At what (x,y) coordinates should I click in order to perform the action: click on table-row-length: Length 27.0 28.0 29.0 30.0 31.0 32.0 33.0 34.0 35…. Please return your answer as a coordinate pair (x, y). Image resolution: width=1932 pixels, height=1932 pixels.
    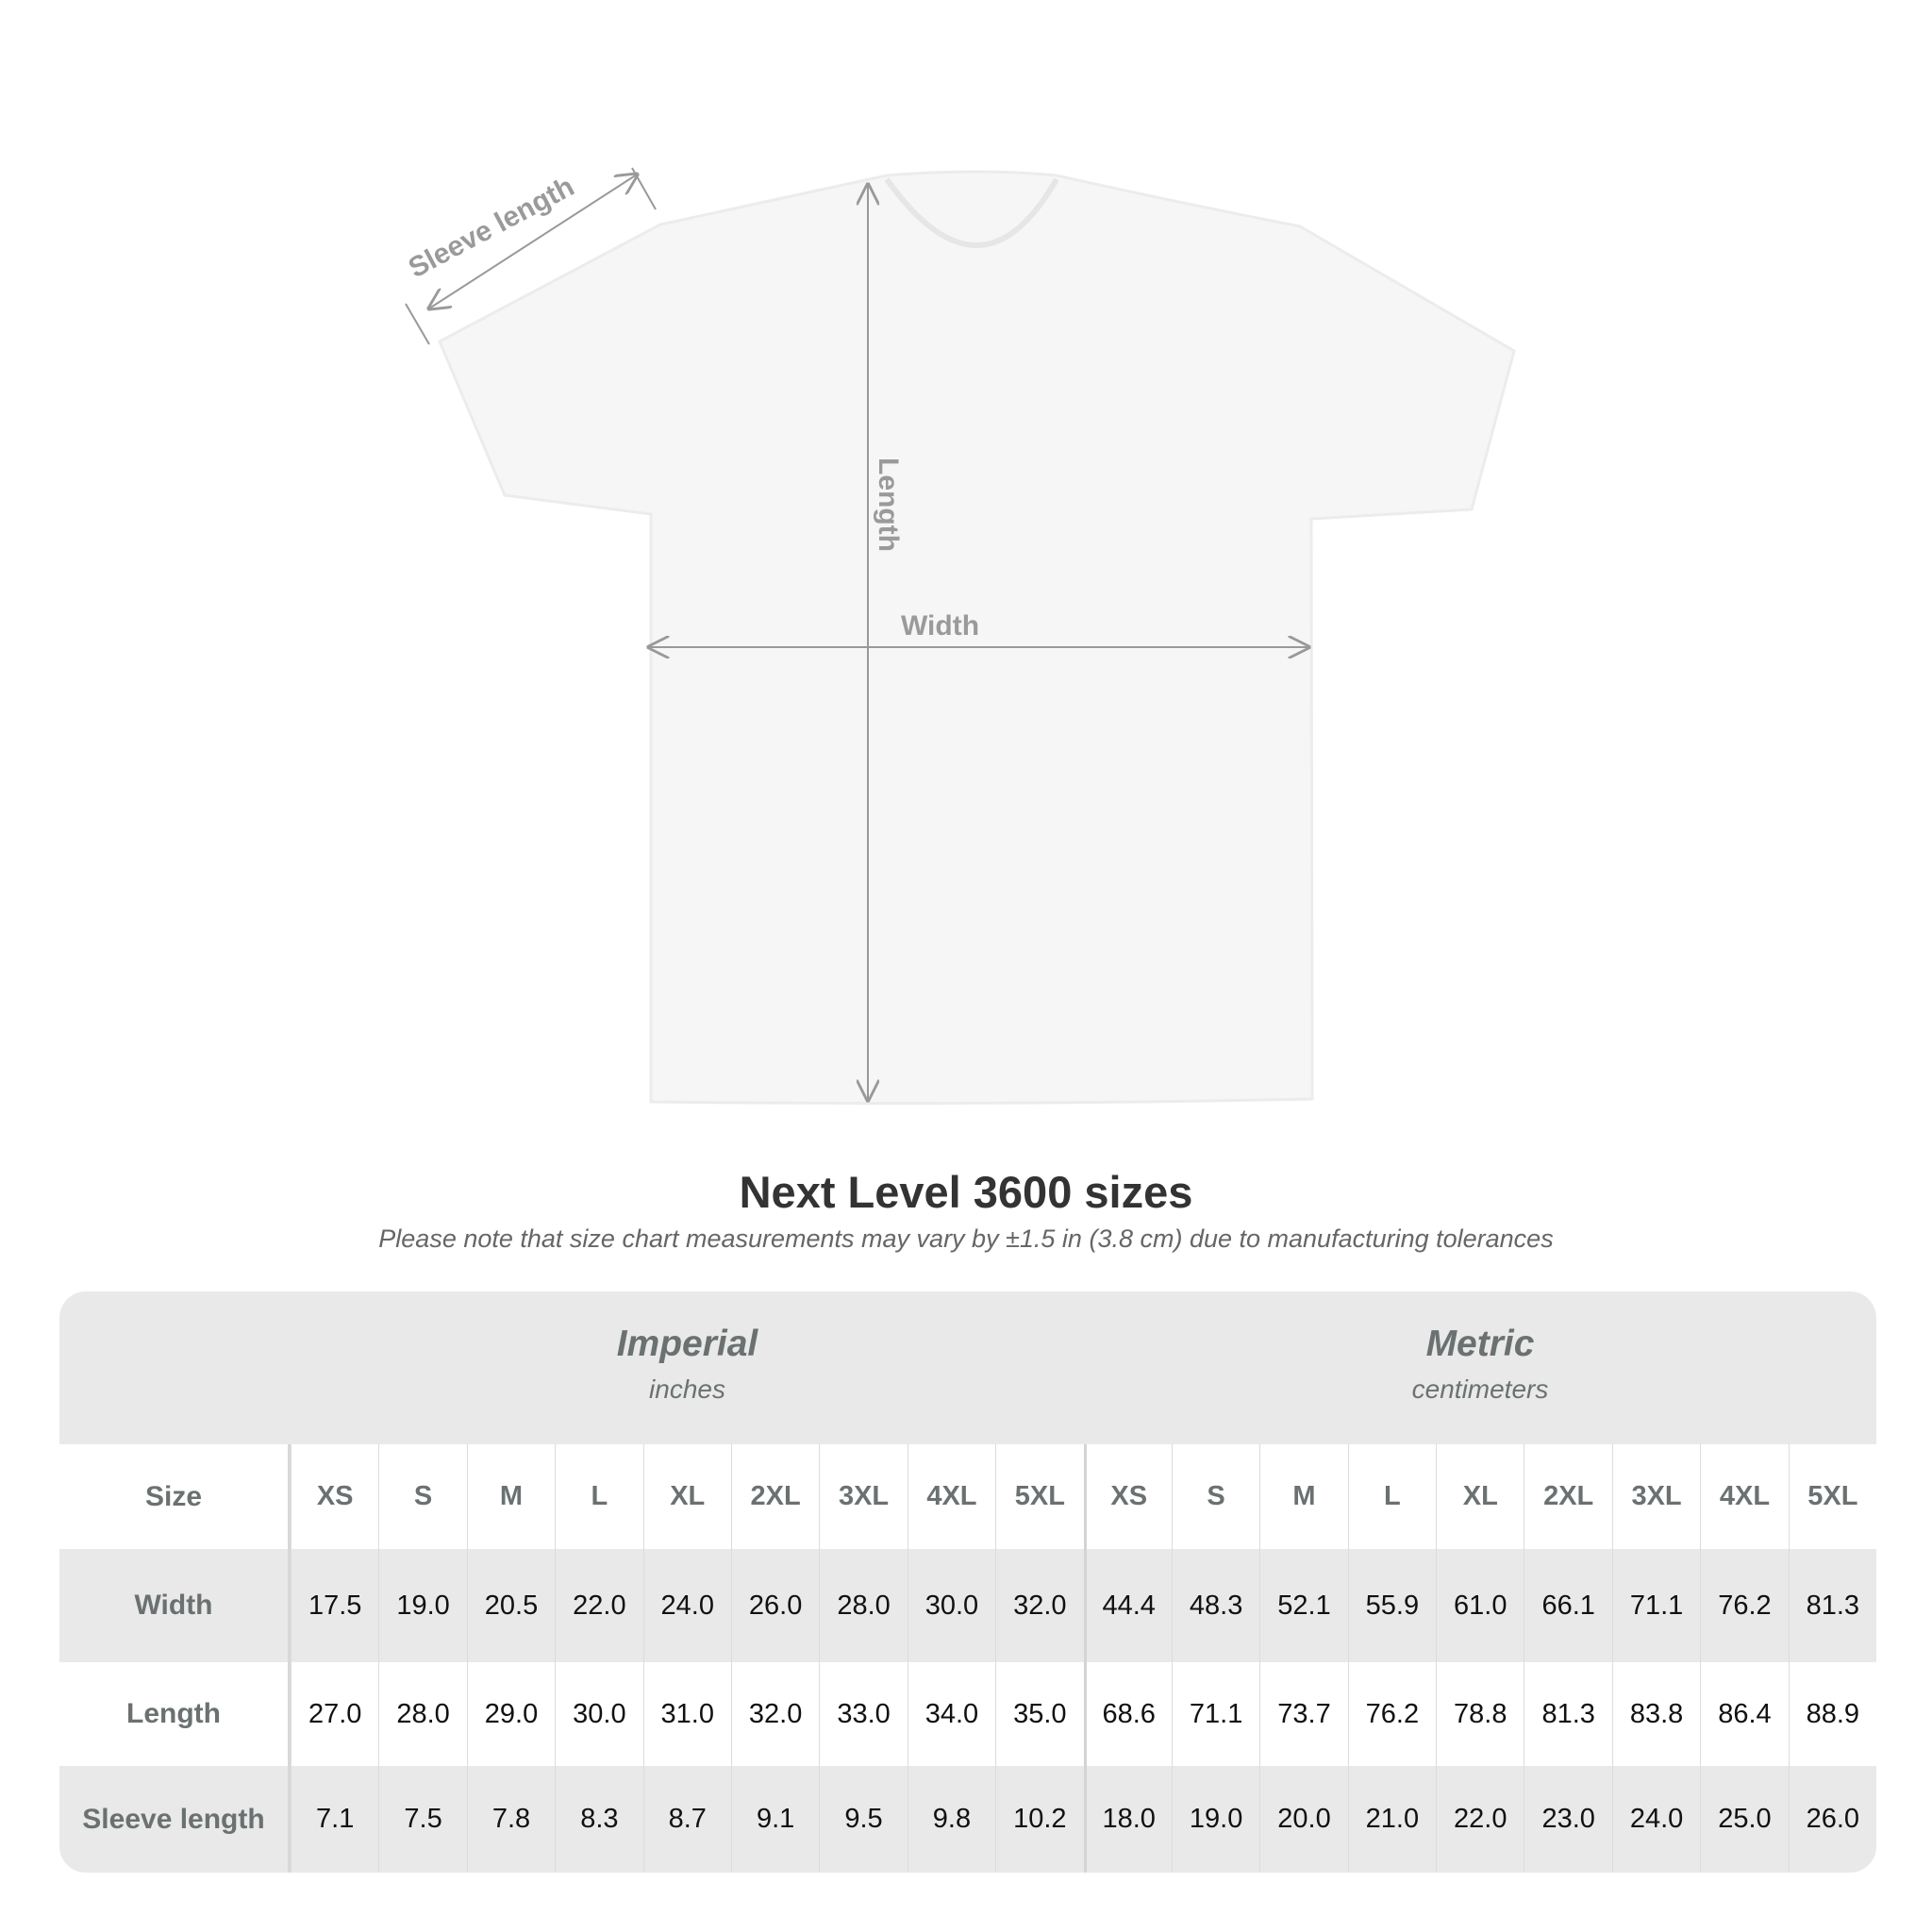
    Looking at the image, I should click on (967, 1714).